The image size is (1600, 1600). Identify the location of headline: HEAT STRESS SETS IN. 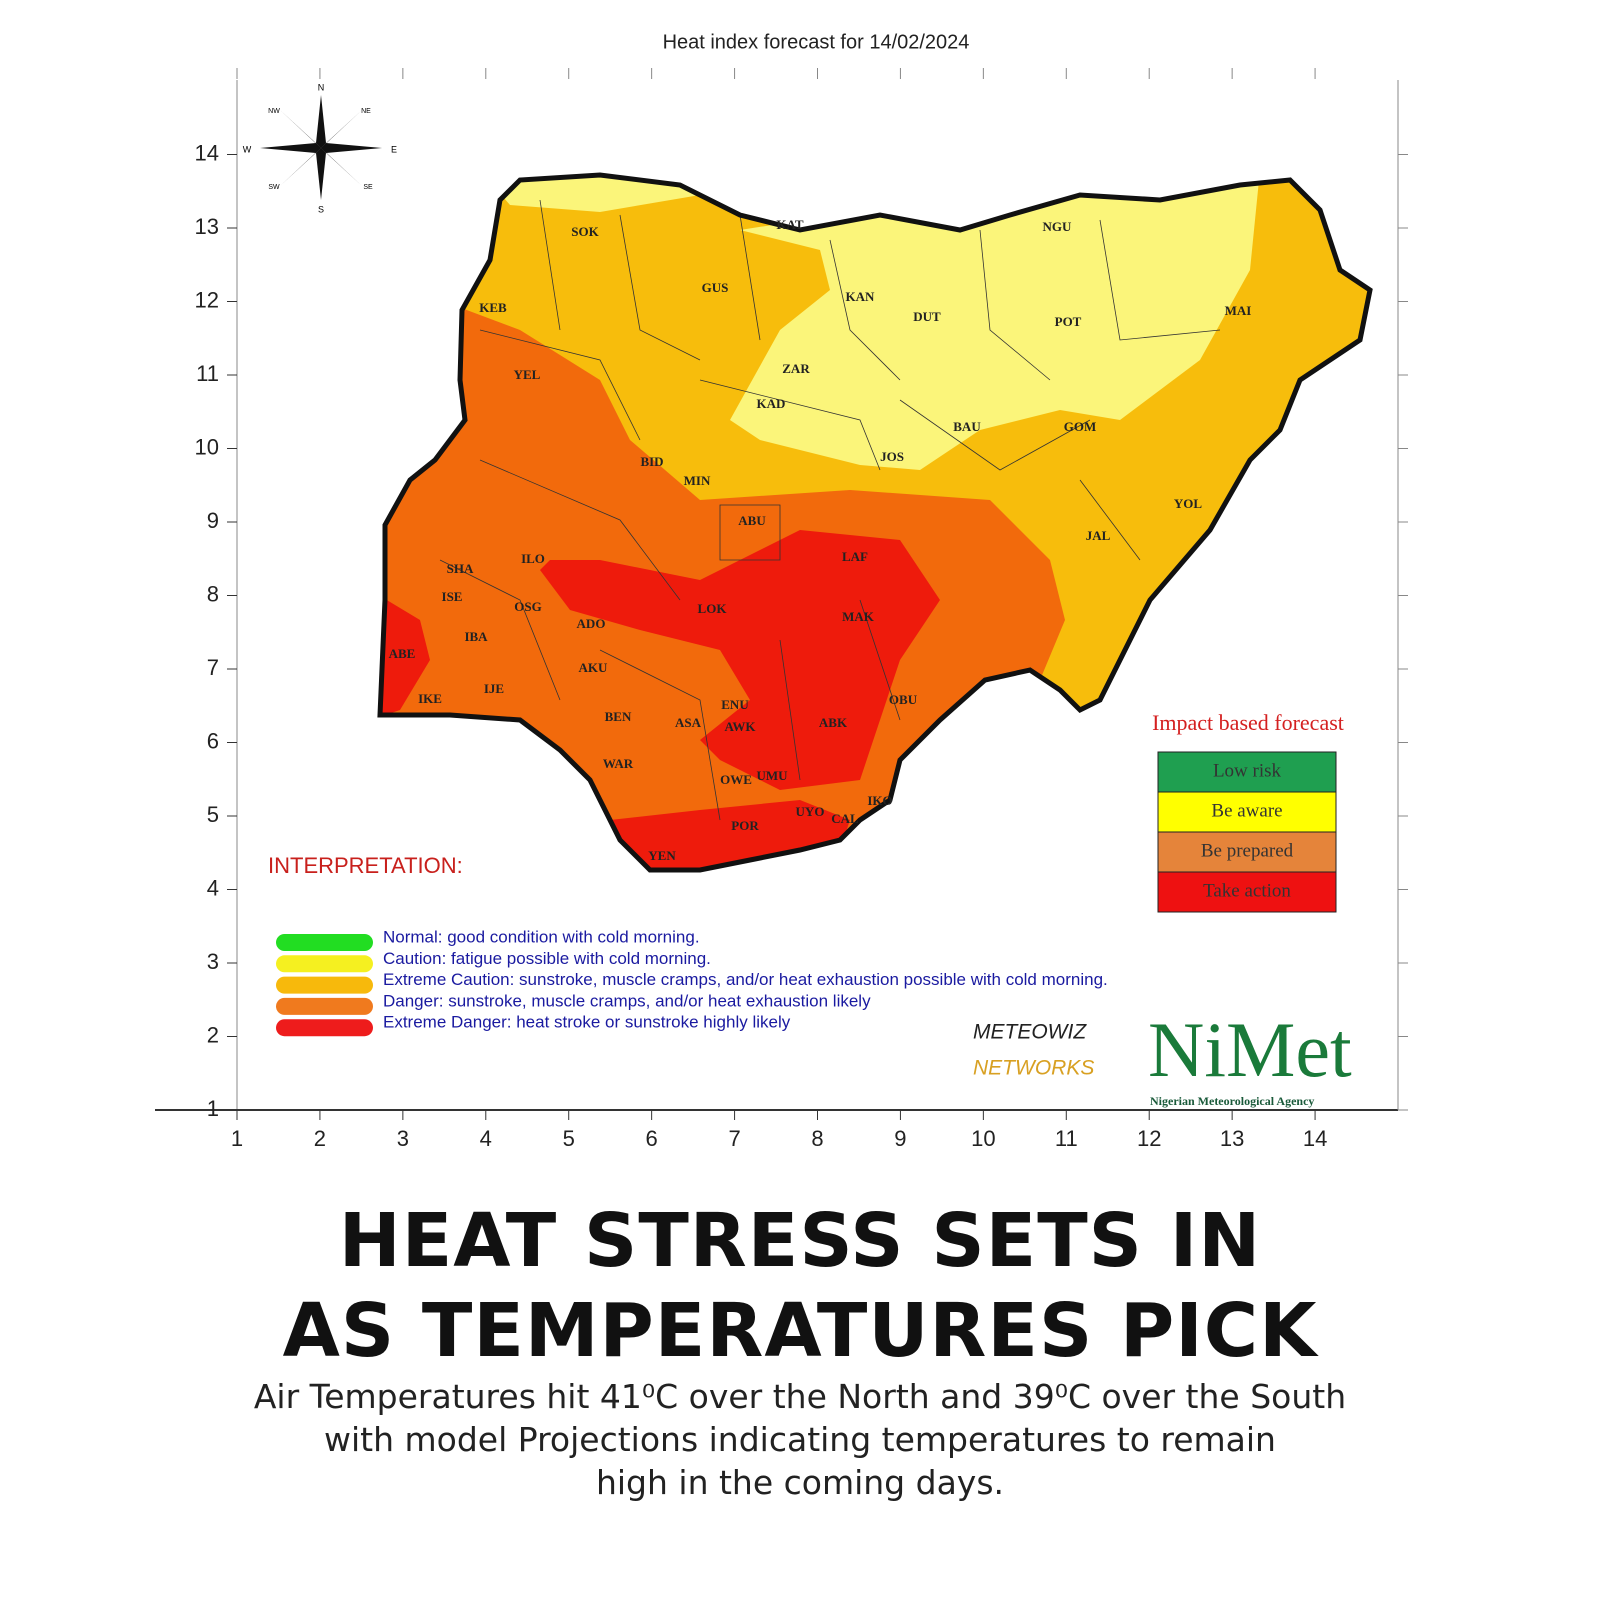
(800, 1241).